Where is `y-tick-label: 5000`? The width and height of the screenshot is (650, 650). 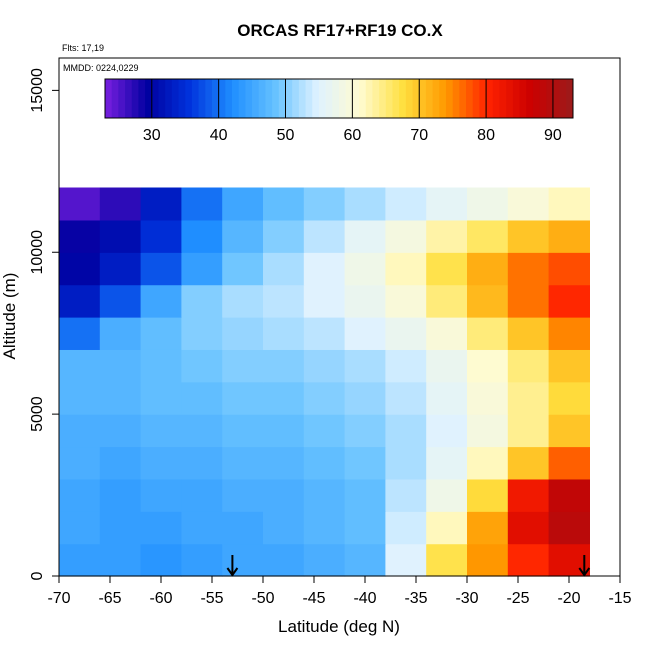 y-tick-label: 5000 is located at coordinates (37, 414).